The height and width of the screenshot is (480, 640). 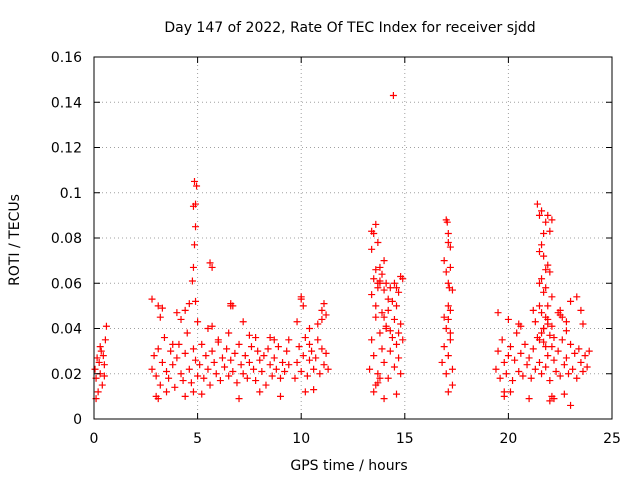 What do you see at coordinates (348, 466) in the screenshot?
I see `x-axis-label: GPS time / hours` at bounding box center [348, 466].